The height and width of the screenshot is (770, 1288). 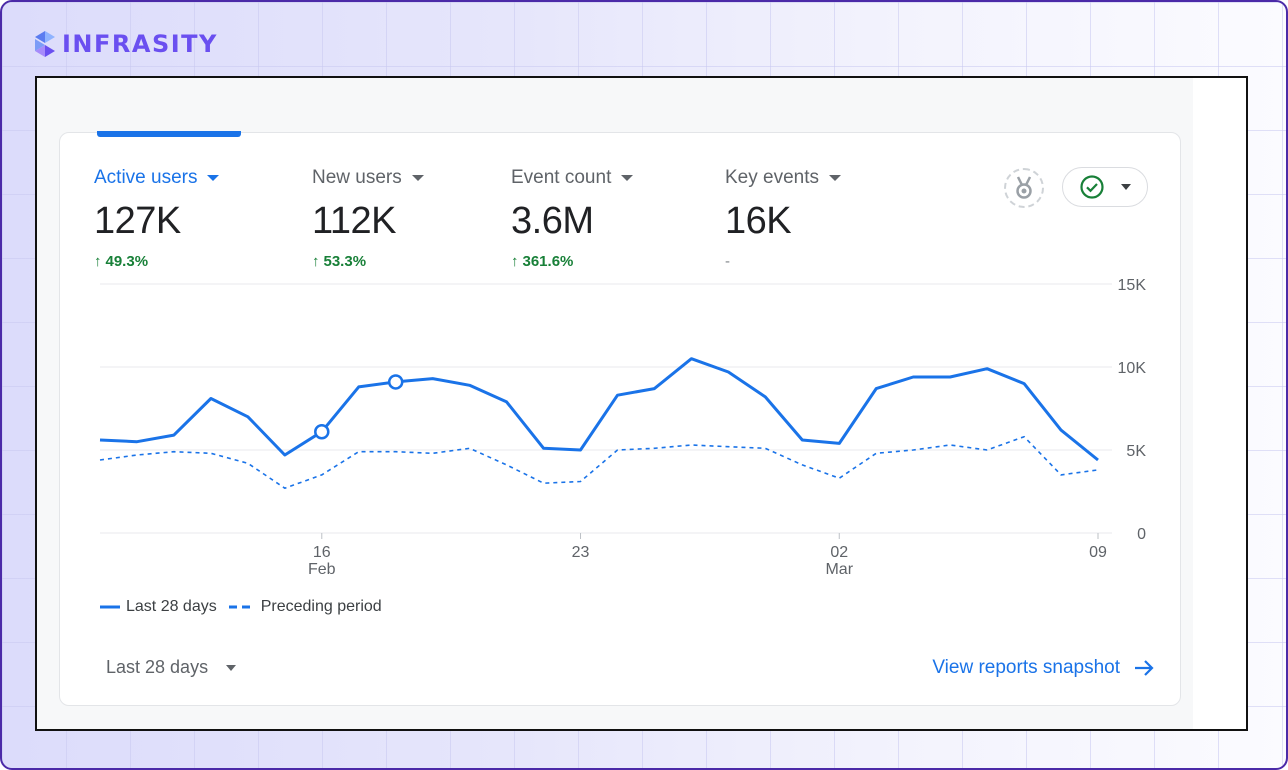 I want to click on metric-key-events: Key events 16K -, so click(x=783, y=218).